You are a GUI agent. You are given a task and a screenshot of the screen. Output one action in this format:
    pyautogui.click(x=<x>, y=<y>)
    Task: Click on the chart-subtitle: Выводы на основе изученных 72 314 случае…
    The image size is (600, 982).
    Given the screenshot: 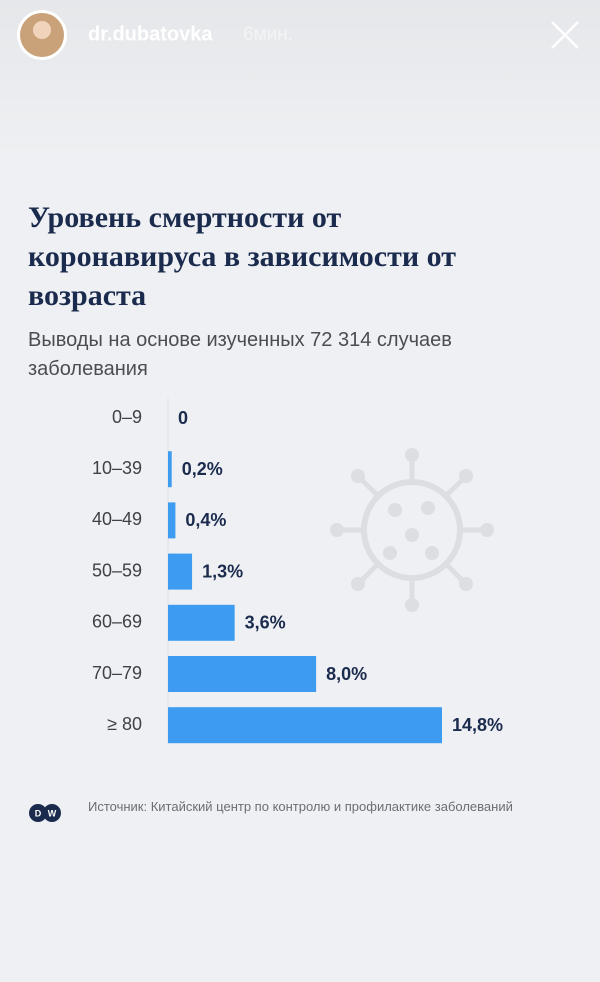 What is the action you would take?
    pyautogui.click(x=240, y=354)
    